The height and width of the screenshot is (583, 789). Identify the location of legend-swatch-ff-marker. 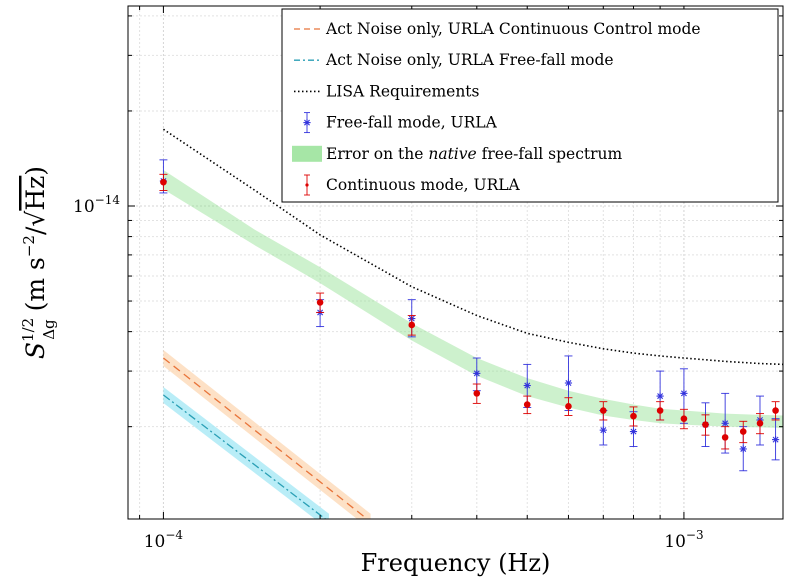
(307, 123).